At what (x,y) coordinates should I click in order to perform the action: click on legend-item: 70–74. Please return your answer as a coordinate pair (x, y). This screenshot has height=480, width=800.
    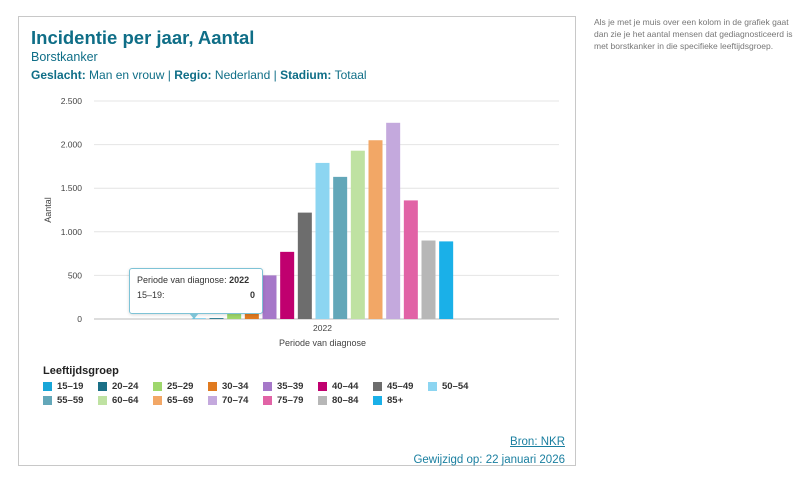
    Looking at the image, I should click on (235, 400).